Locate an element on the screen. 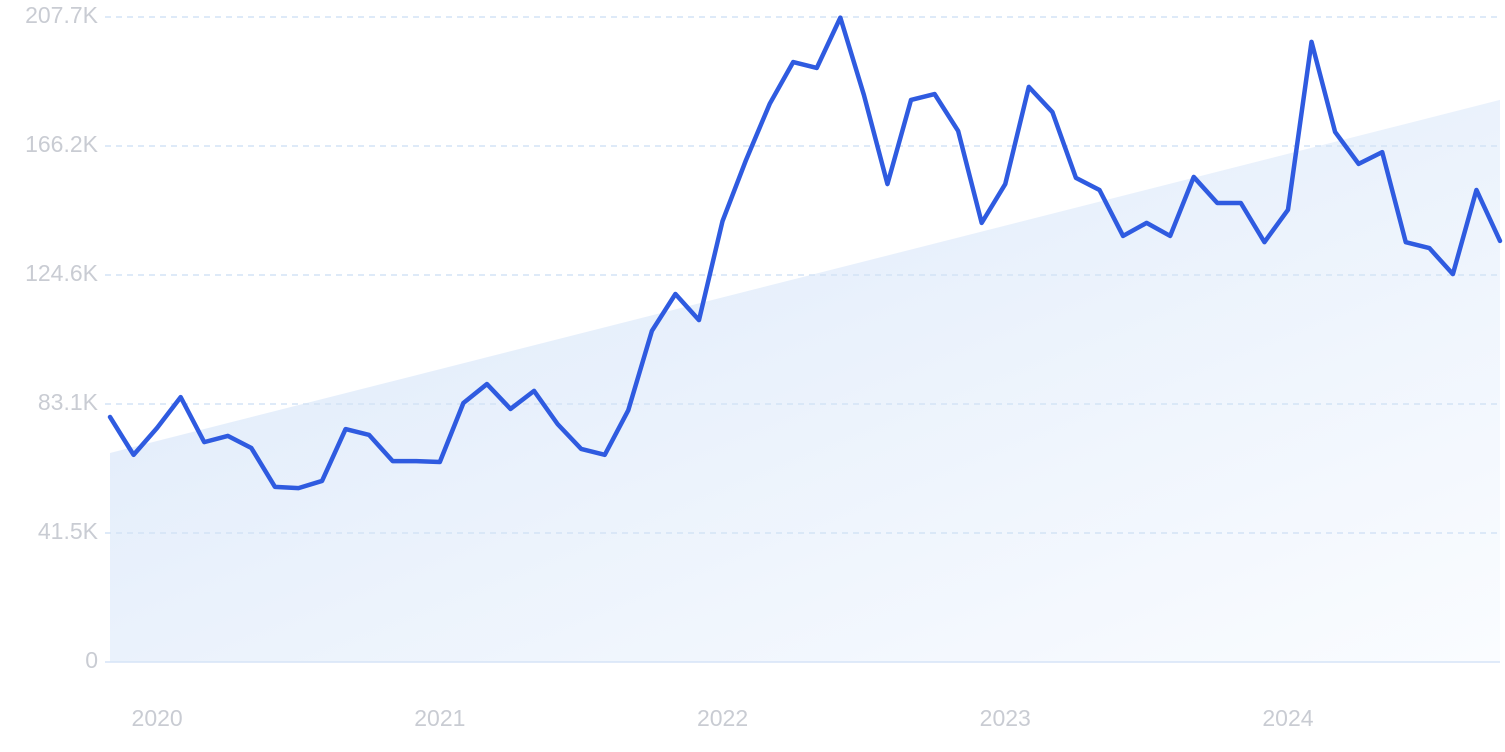  y-tick-label: 124.6K is located at coordinates (62, 273).